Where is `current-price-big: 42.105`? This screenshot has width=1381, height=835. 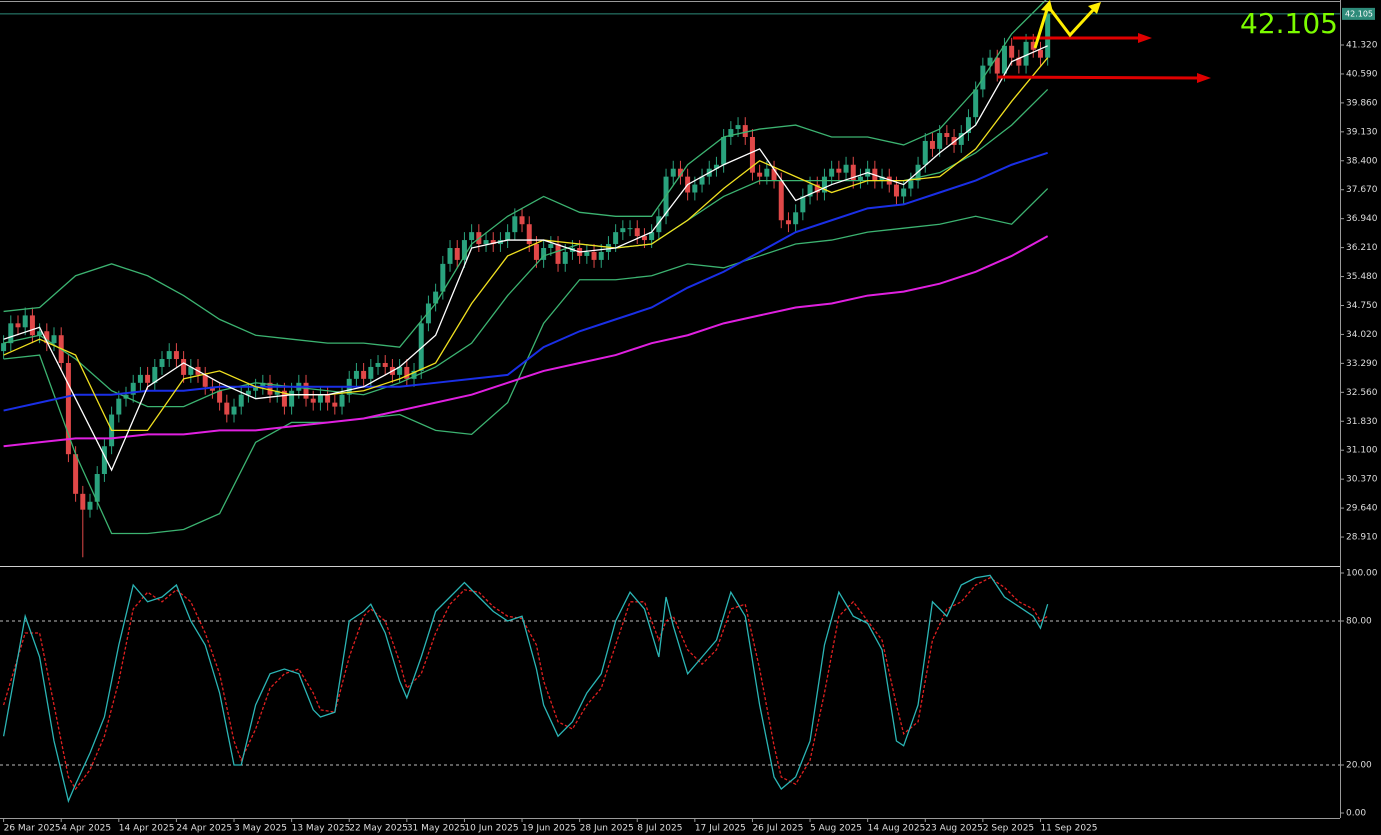
current-price-big: 42.105 is located at coordinates (1289, 23).